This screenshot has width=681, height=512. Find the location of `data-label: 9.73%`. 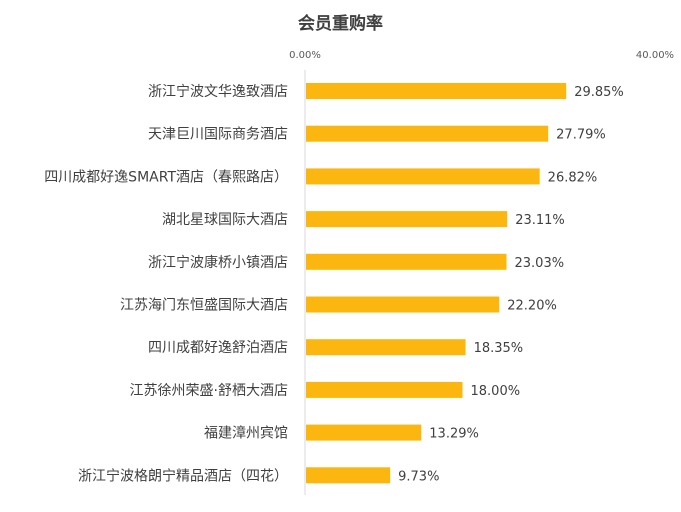

data-label: 9.73% is located at coordinates (418, 476).